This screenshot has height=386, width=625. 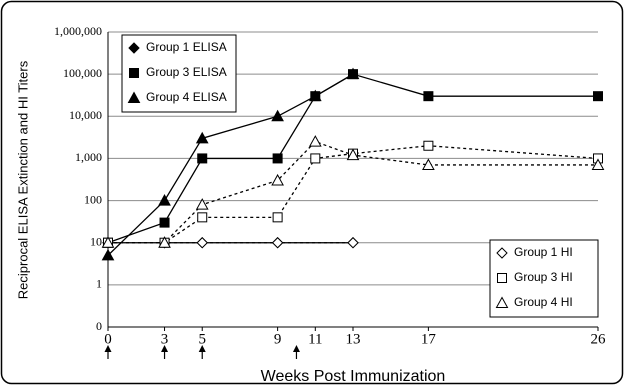 What do you see at coordinates (186, 47) in the screenshot?
I see `legend-label: Group 1 ELISA` at bounding box center [186, 47].